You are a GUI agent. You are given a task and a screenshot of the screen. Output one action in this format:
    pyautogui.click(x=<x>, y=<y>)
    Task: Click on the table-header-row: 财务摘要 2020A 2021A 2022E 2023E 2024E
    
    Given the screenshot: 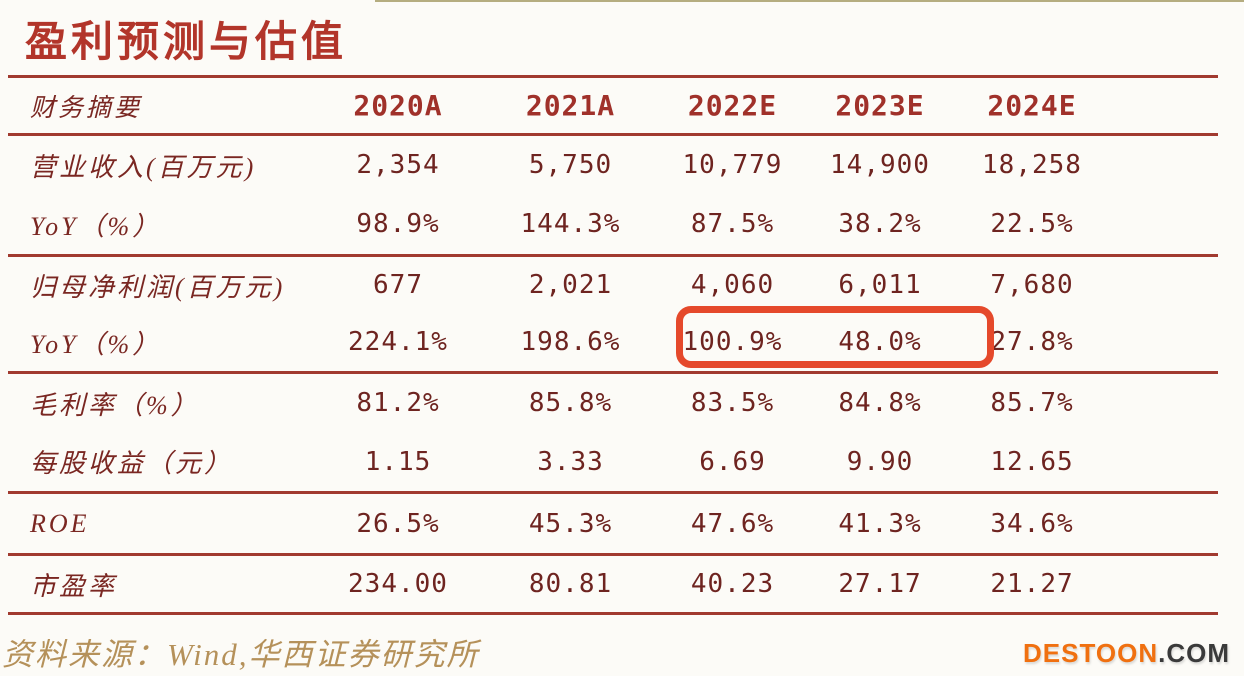 What is the action you would take?
    pyautogui.click(x=613, y=106)
    